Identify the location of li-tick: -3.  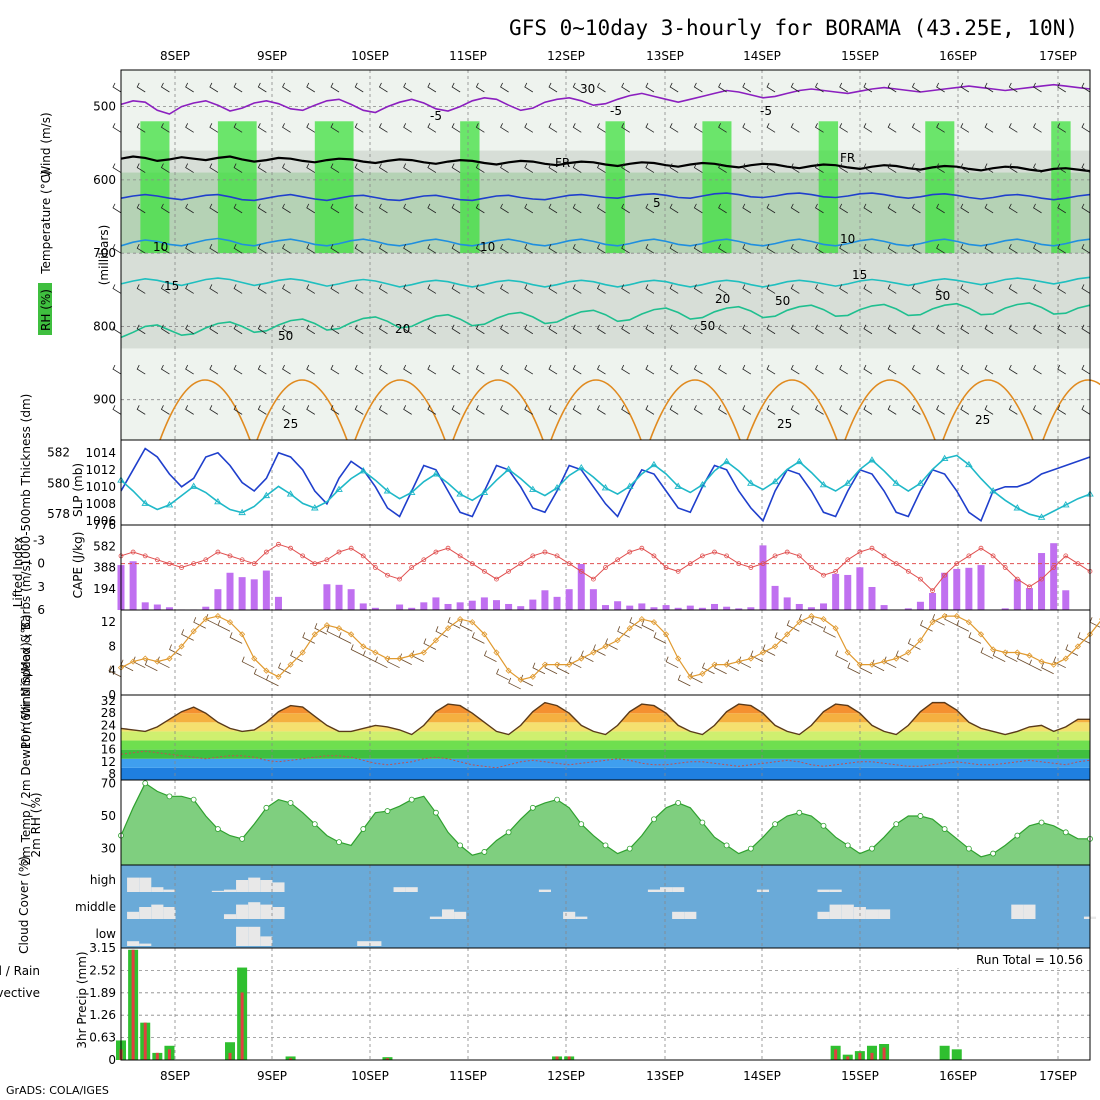
(39, 540).